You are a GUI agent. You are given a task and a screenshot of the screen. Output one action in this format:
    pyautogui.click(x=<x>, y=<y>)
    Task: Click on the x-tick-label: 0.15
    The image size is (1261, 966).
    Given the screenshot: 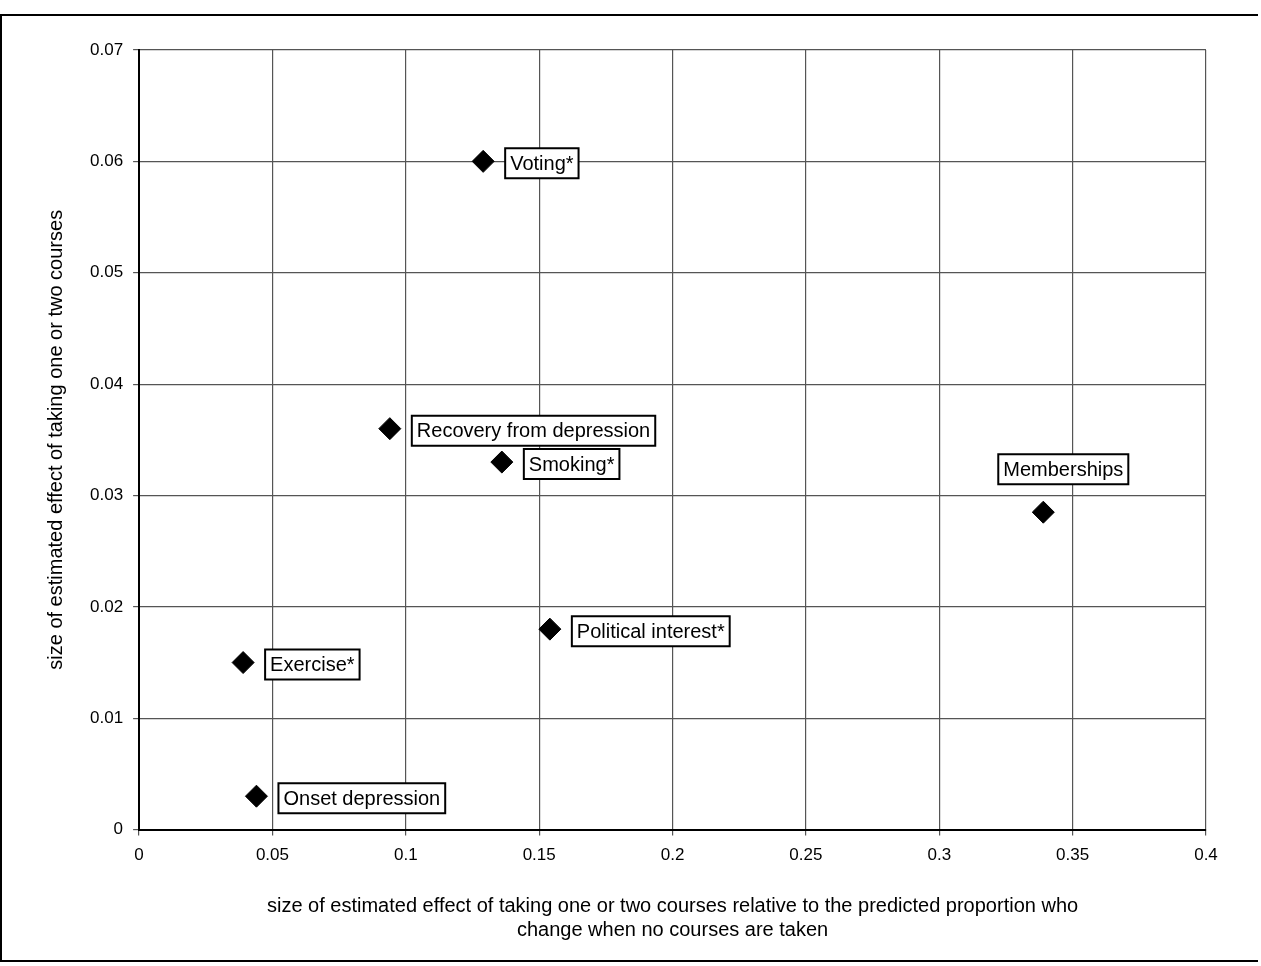 What is the action you would take?
    pyautogui.click(x=539, y=855)
    